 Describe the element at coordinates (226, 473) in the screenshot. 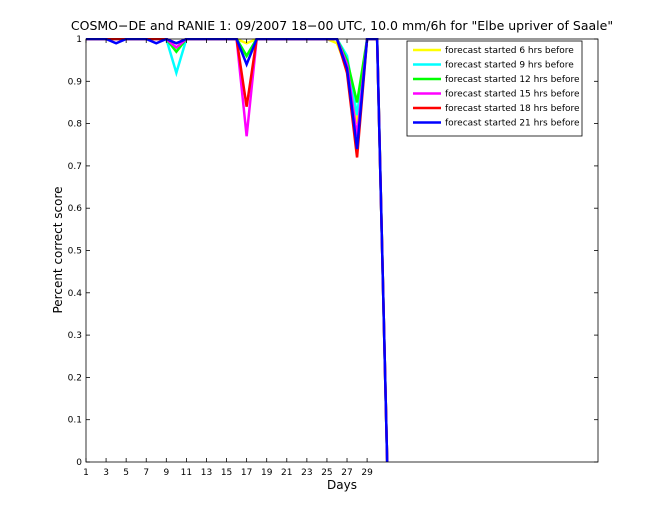

I see `x-tick-label: 15` at that location.